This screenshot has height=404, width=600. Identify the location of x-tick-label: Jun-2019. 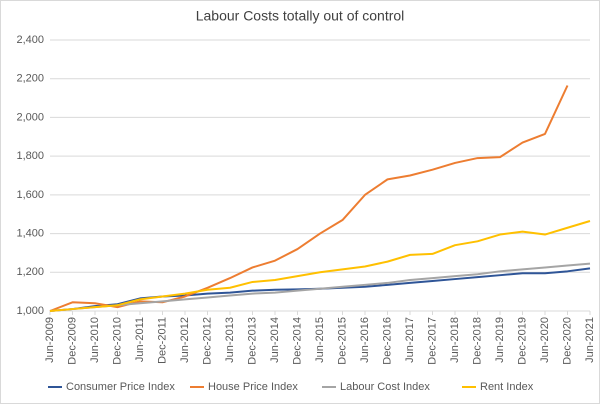
(500, 340).